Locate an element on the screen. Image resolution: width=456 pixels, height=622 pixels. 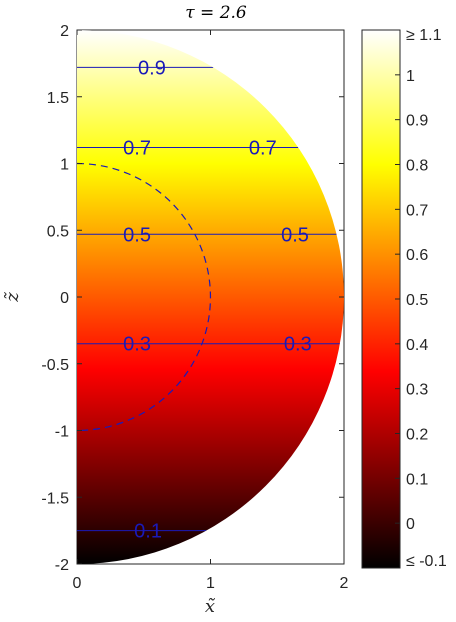
colorbar-tick-label: ≤ -0.1 is located at coordinates (426, 561).